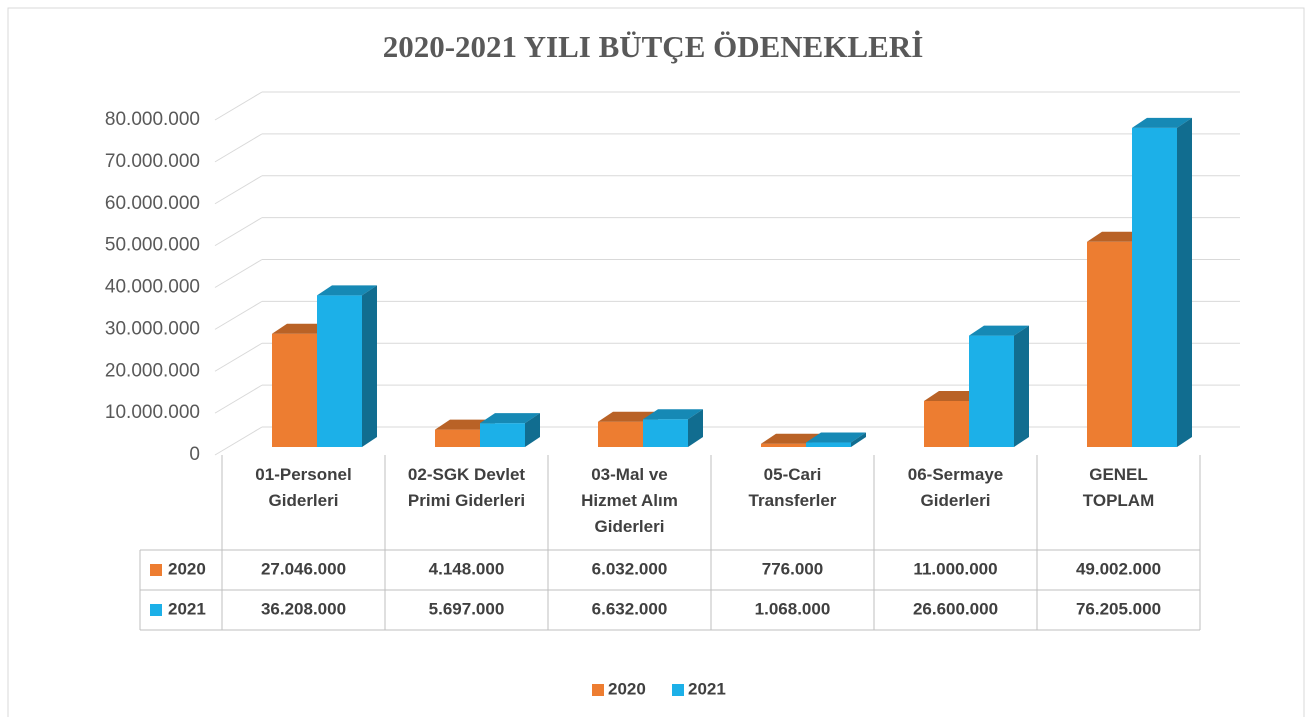 The height and width of the screenshot is (717, 1306). Describe the element at coordinates (152, 161) in the screenshot. I see `y-tick-label: 70.000.000` at that location.